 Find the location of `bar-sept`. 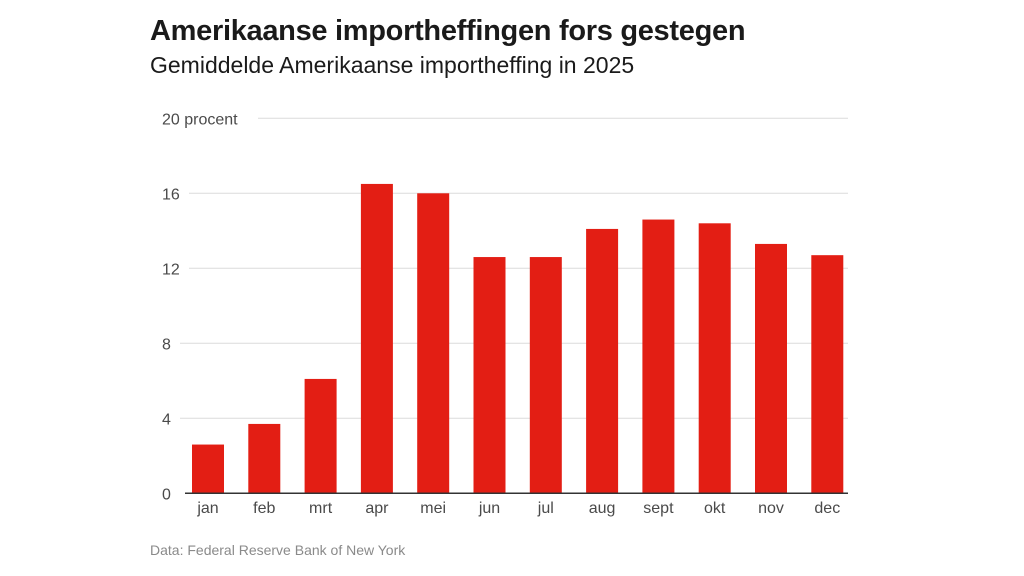

bar-sept is located at coordinates (658, 356).